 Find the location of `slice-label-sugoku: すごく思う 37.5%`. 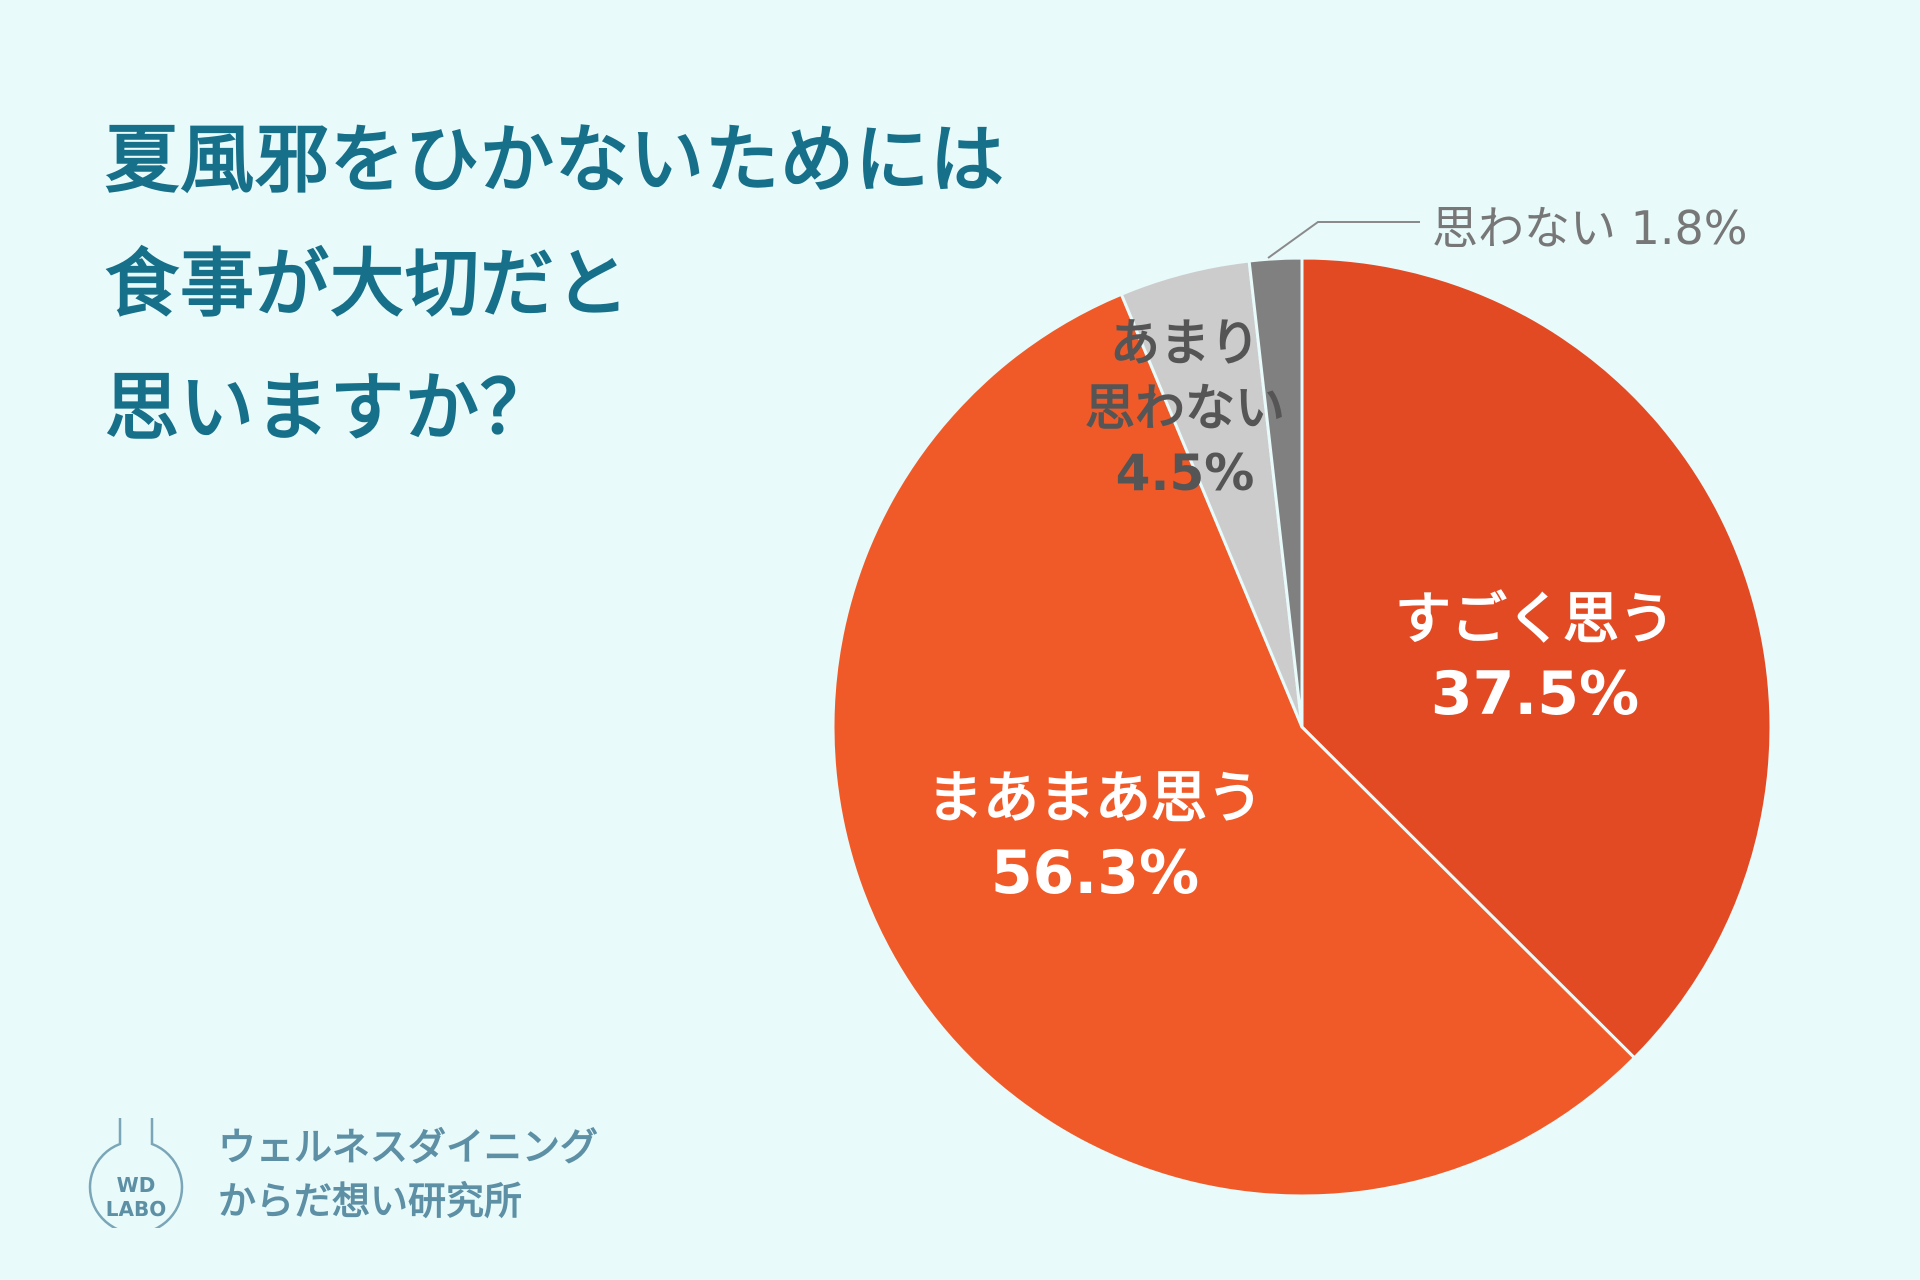

slice-label-sugoku: すごく思う 37.5% is located at coordinates (1535, 658).